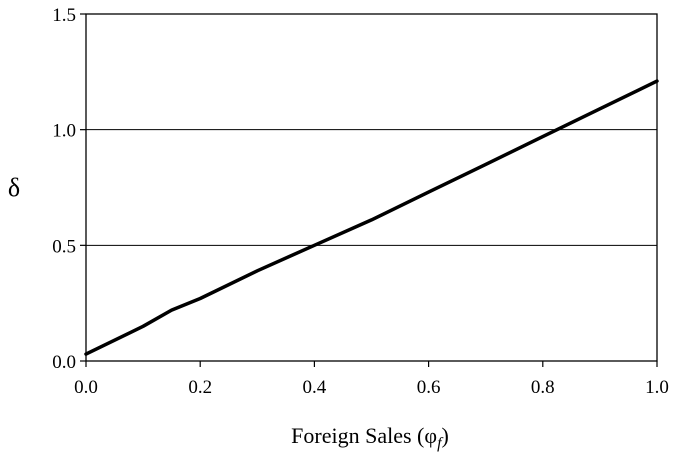  Describe the element at coordinates (371, 387) in the screenshot. I see `x-tick-labels: 0.0 0.2 0.4 0.6 0.8 1.0` at that location.